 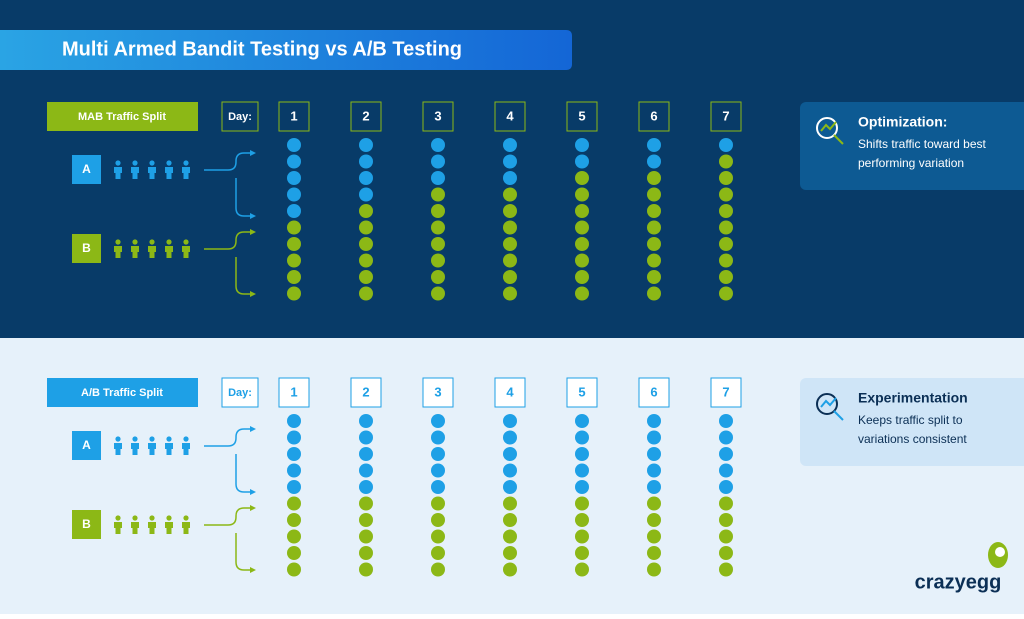 What do you see at coordinates (365, 115) in the screenshot?
I see `day-number: 2` at bounding box center [365, 115].